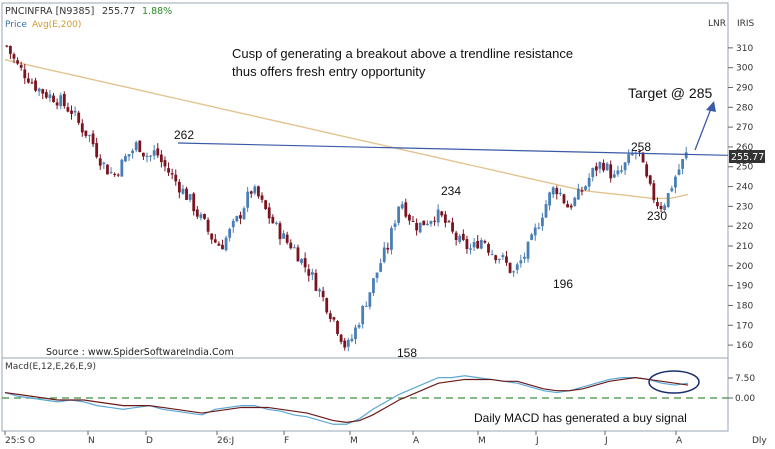 The height and width of the screenshot is (449, 775). I want to click on point-label-158: 158, so click(407, 353).